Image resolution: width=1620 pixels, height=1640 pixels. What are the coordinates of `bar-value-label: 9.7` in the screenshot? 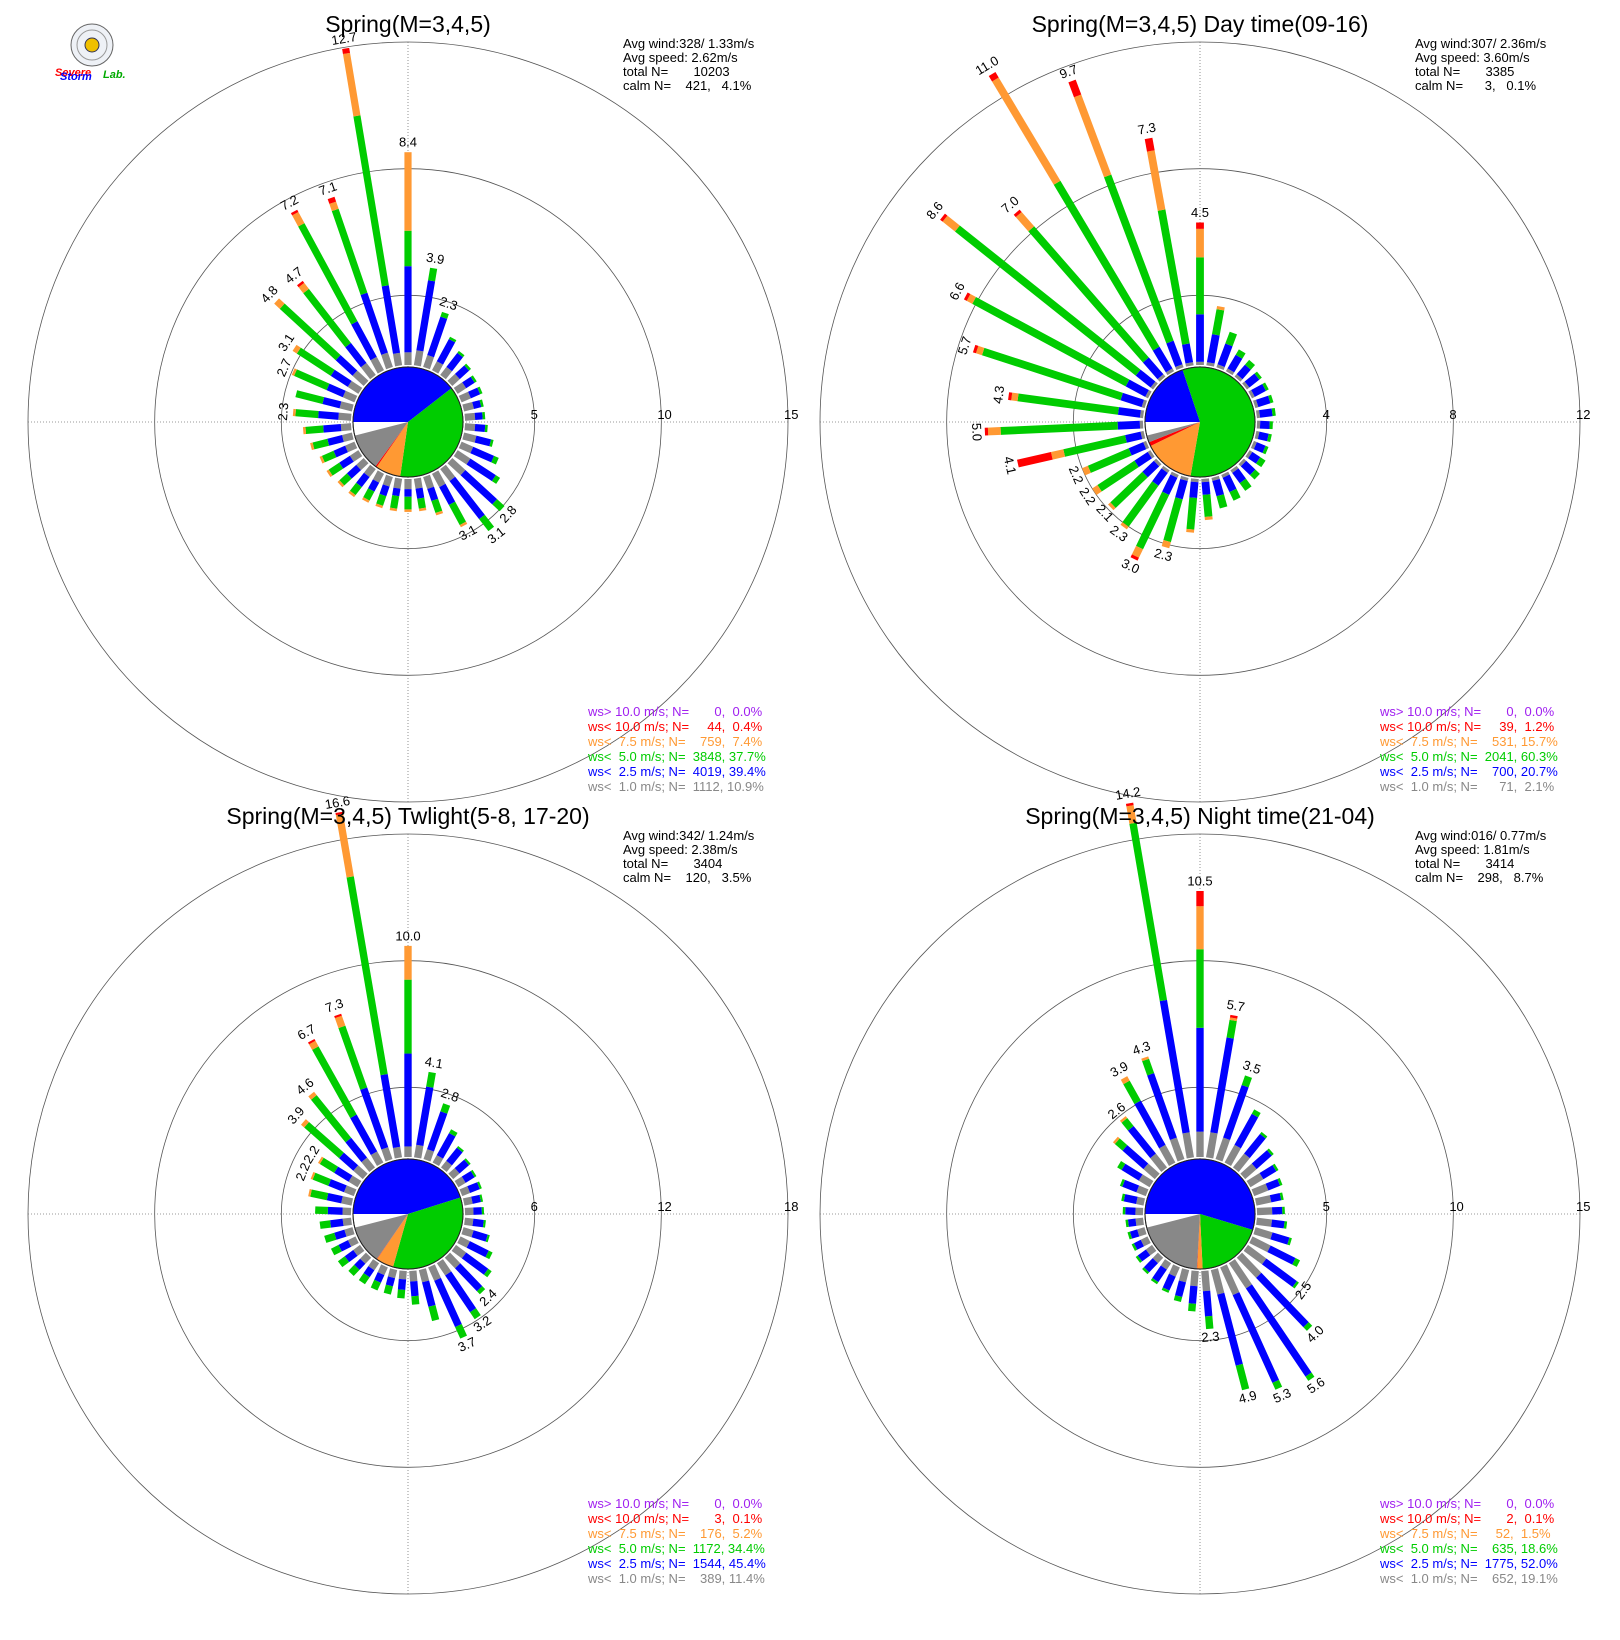 It's located at (1068, 71).